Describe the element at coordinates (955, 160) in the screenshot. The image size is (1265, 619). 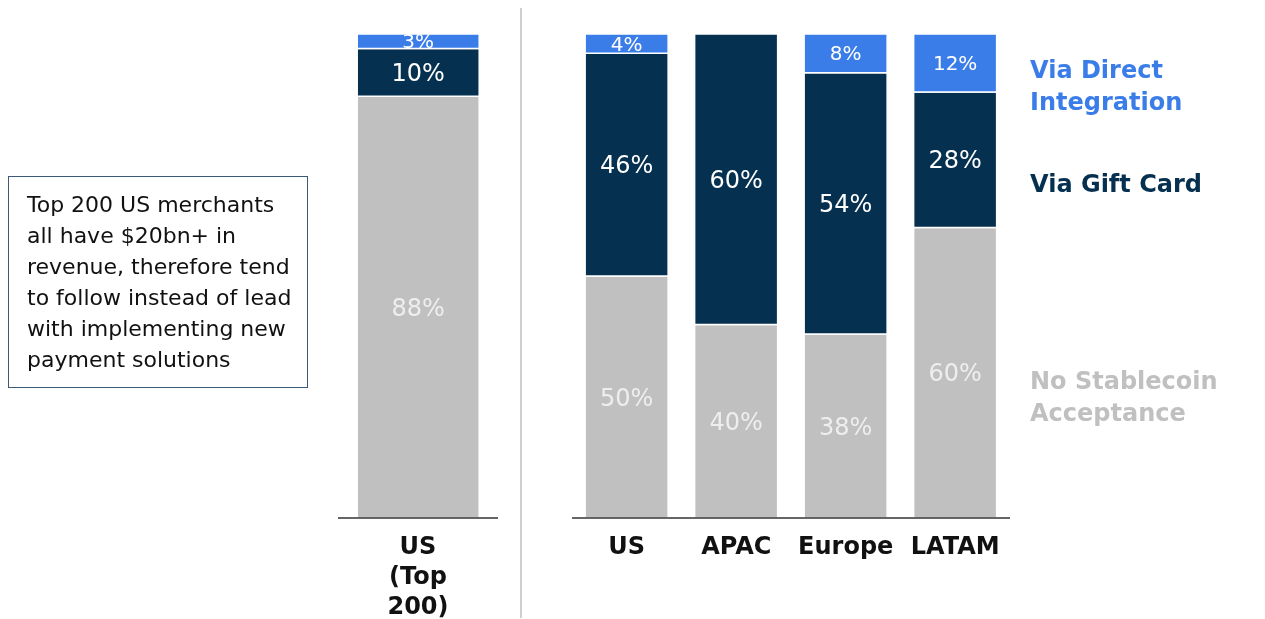
I see `data-label: 28%` at that location.